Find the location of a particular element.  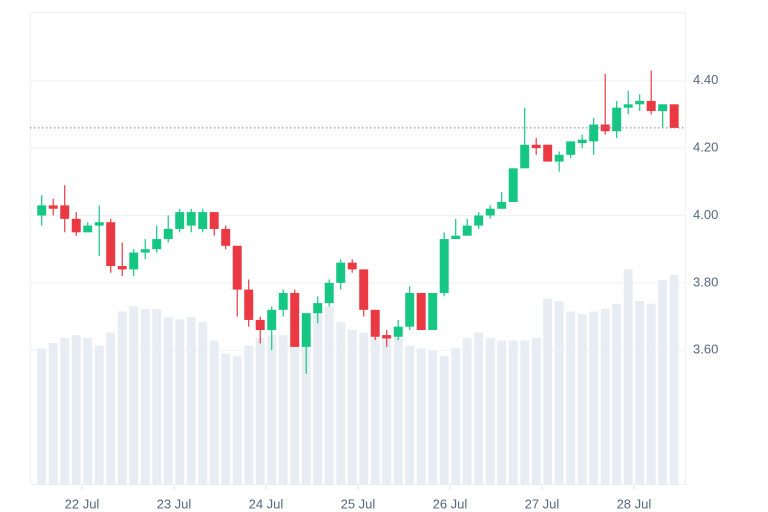

x-tick-label: 22 Jul is located at coordinates (82, 503).